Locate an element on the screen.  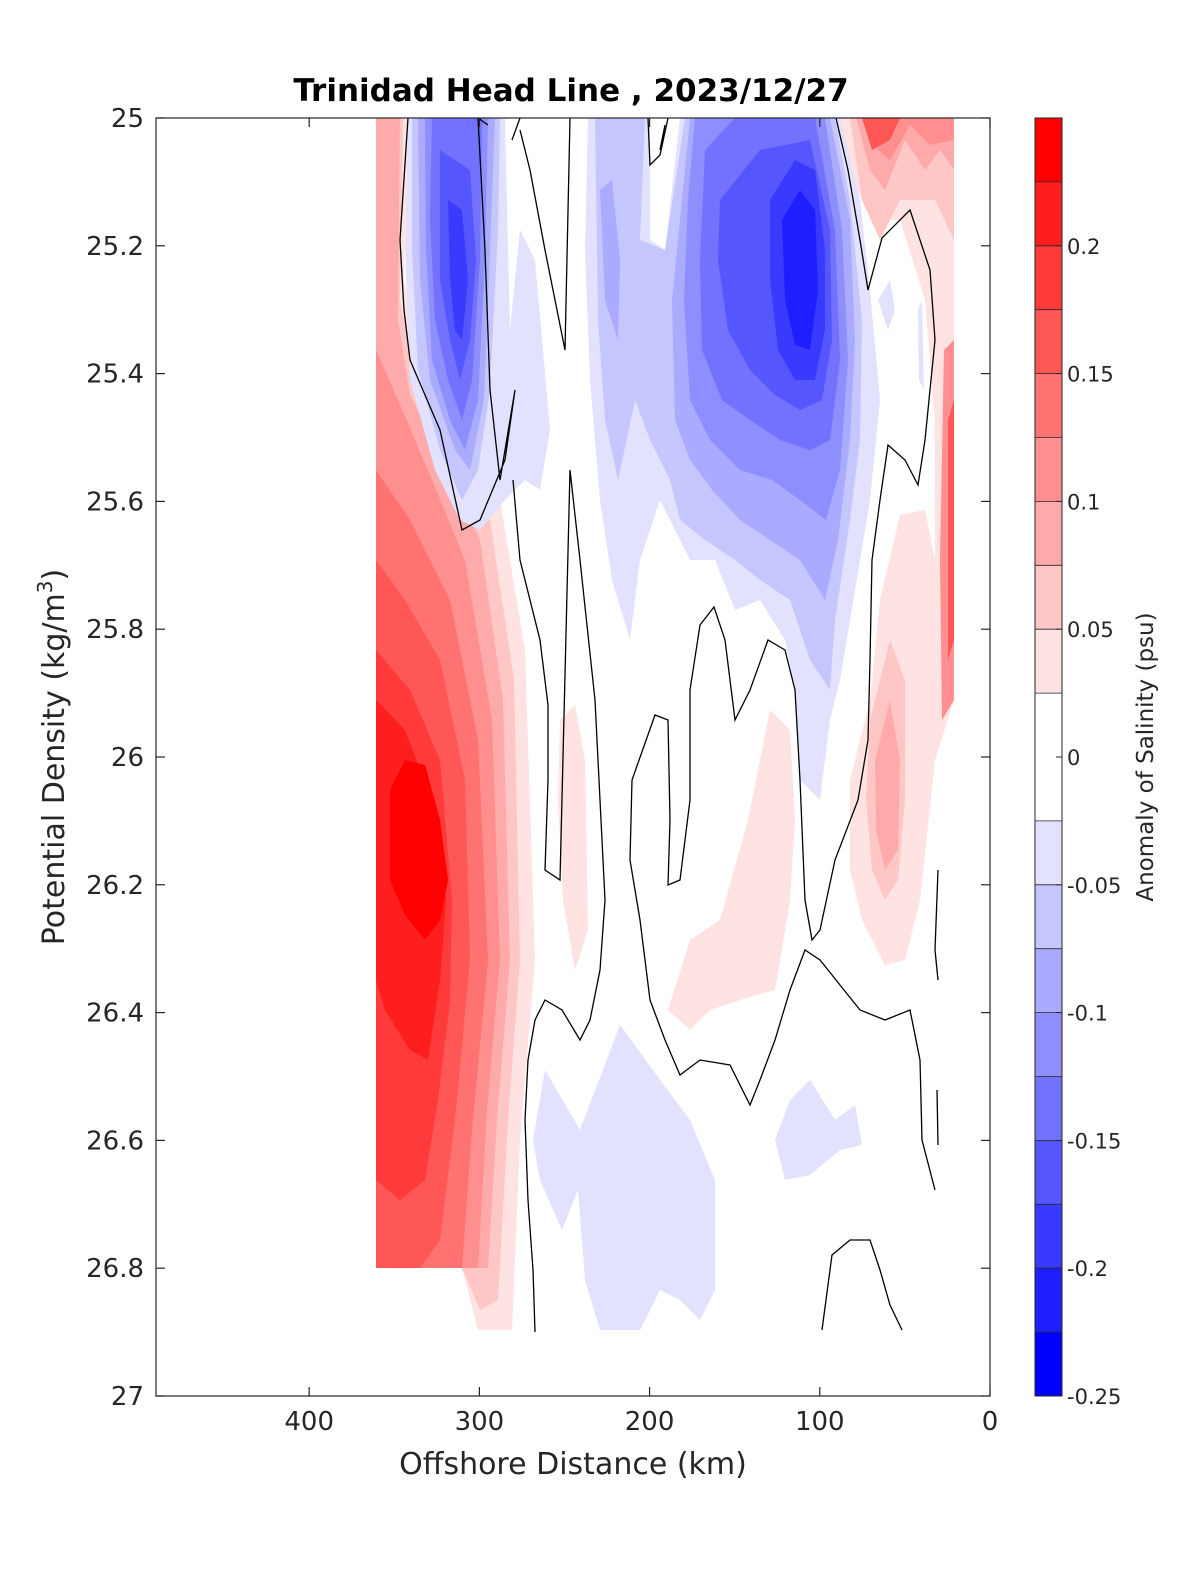
zero-contour-ridge-a is located at coordinates (541, 234).